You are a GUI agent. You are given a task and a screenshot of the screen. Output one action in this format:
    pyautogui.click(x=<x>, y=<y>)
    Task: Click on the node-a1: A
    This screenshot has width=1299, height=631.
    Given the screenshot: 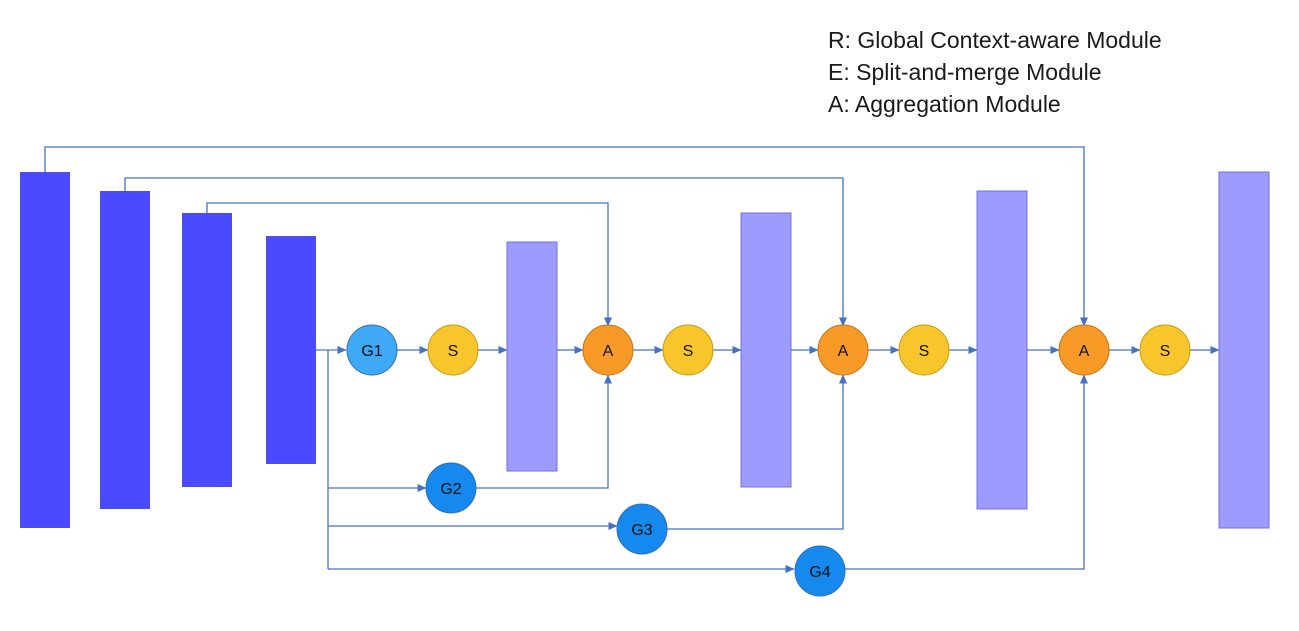 What is the action you would take?
    pyautogui.click(x=608, y=350)
    